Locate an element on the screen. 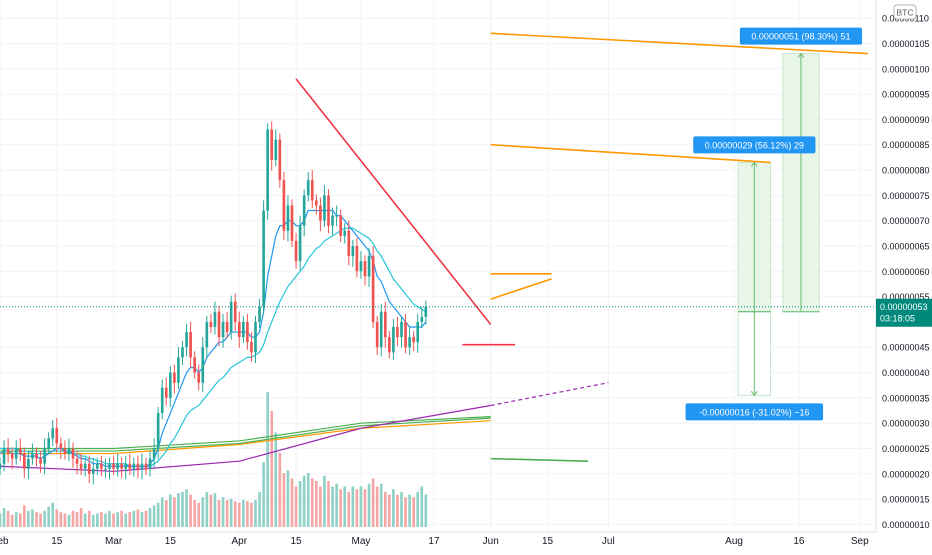 The image size is (932, 555). ma-green-line-b is located at coordinates (245, 434).